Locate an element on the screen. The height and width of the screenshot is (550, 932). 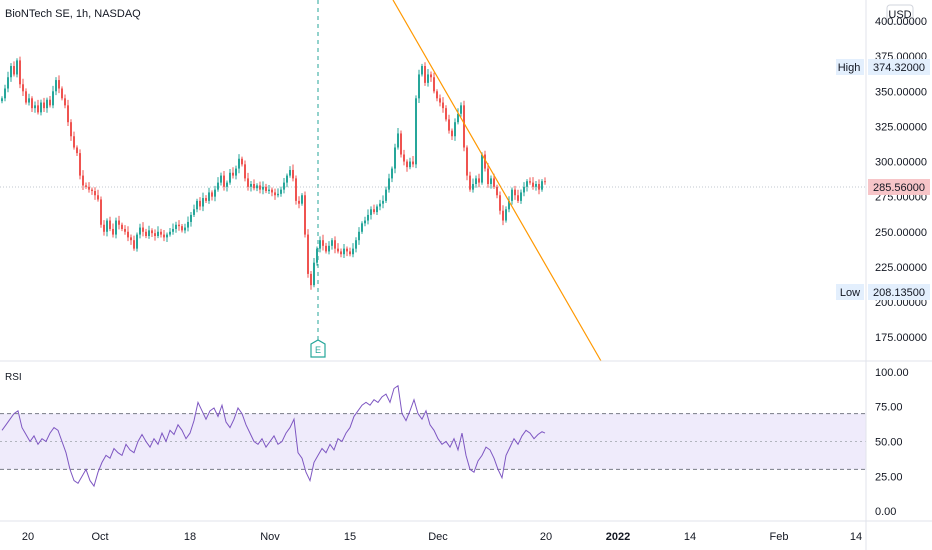
currency-label: USD is located at coordinates (899, 15).